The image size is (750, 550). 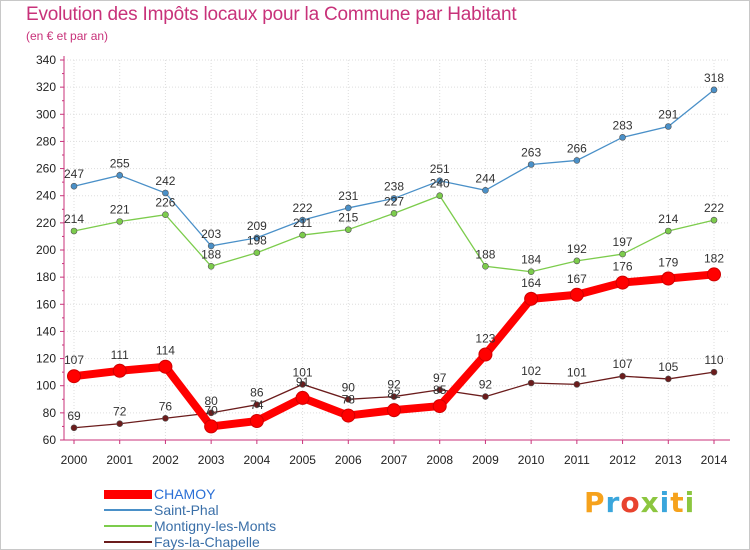 I want to click on y-tick-label: 180, so click(x=46, y=277).